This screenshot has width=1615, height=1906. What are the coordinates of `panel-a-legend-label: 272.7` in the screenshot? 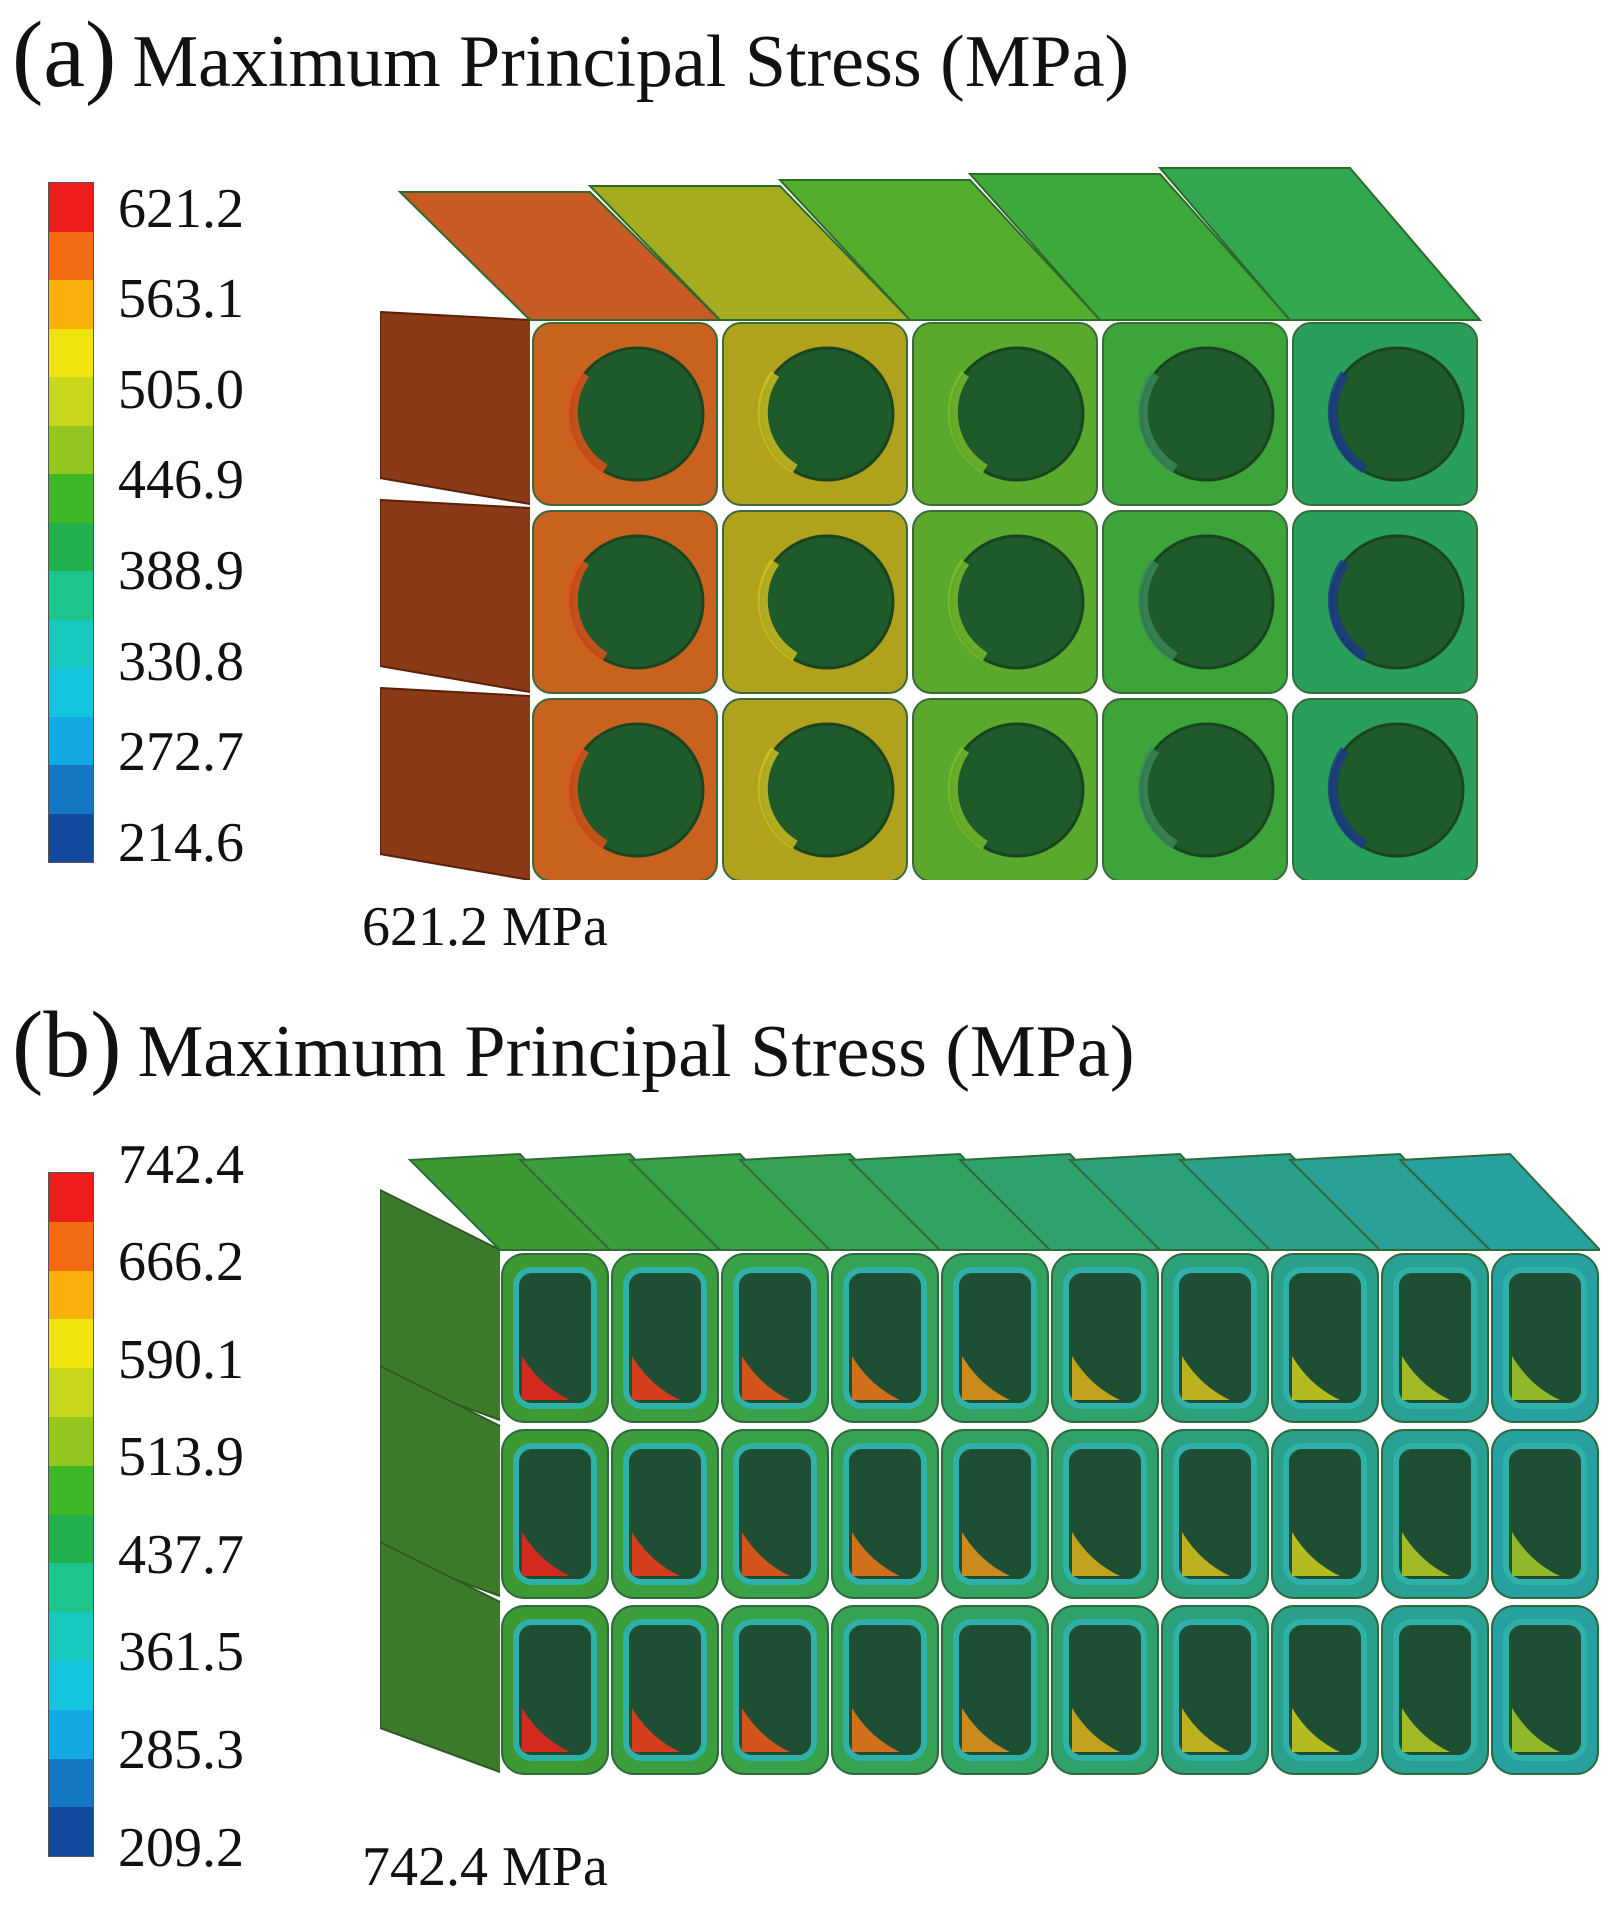 It's located at (181, 752).